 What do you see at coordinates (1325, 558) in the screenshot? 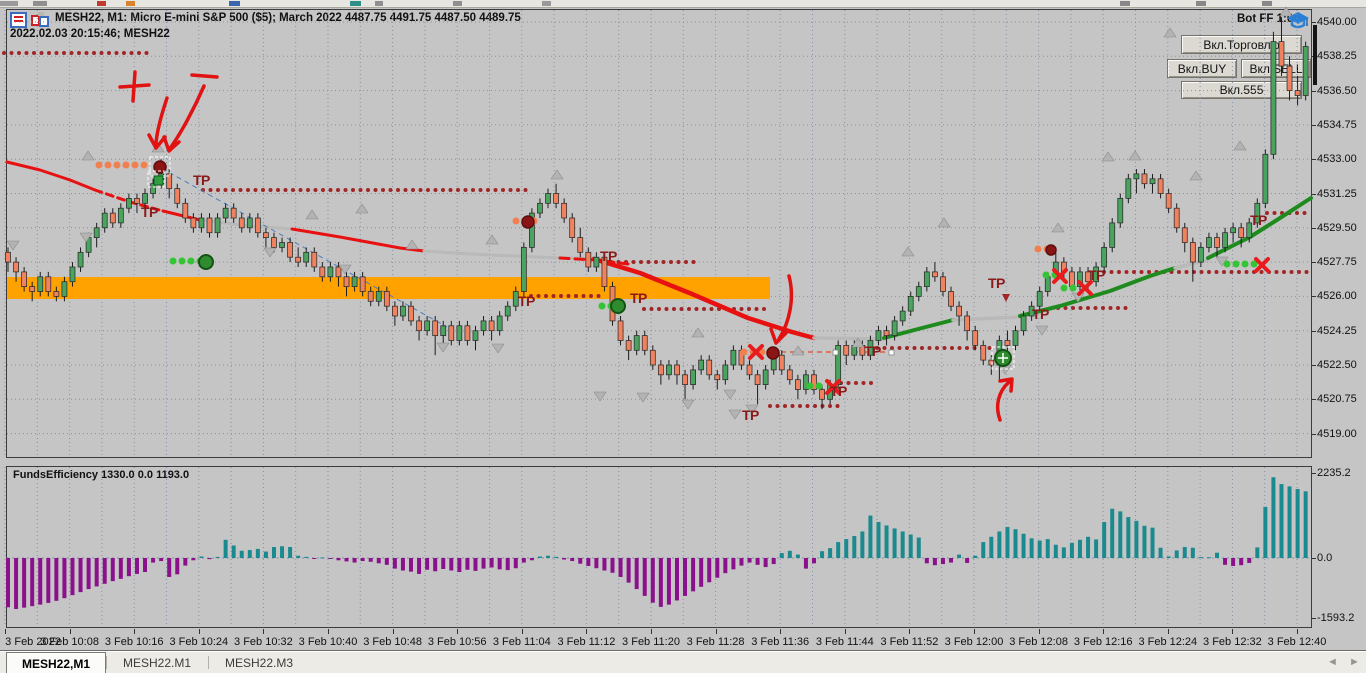
I see `indicator-axis-label: 0.0` at bounding box center [1325, 558].